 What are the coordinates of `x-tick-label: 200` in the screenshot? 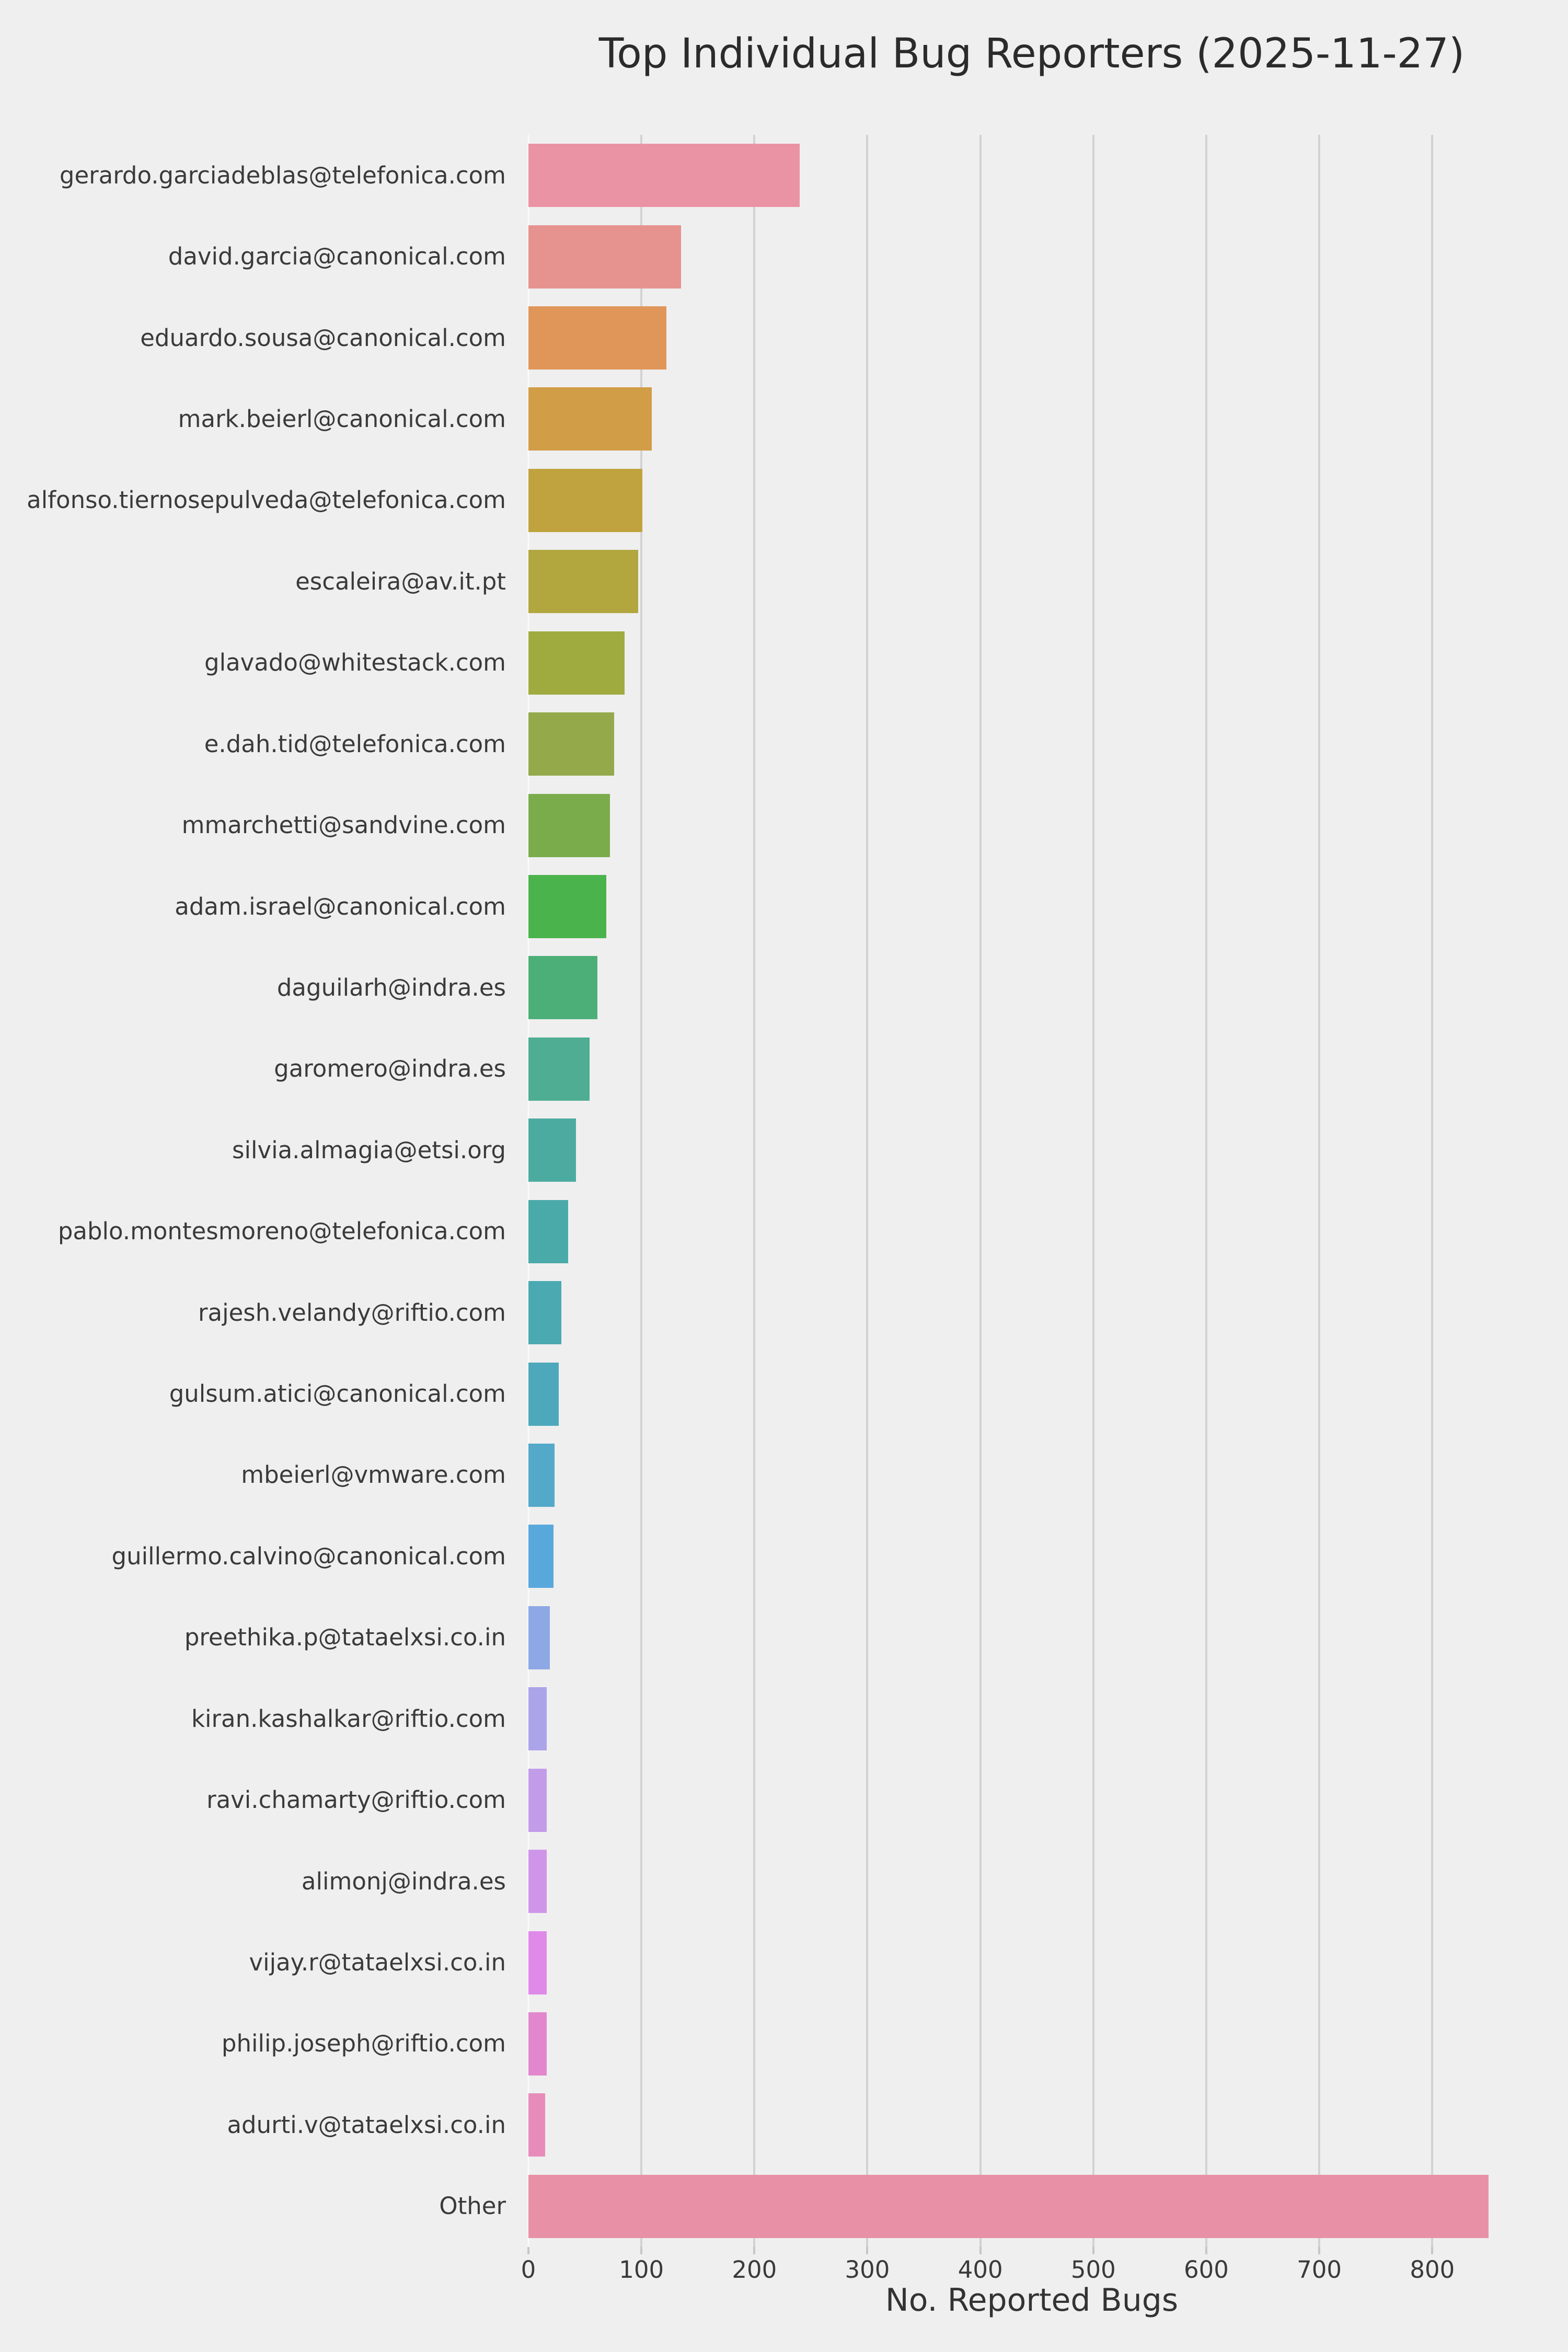 It's located at (754, 2270).